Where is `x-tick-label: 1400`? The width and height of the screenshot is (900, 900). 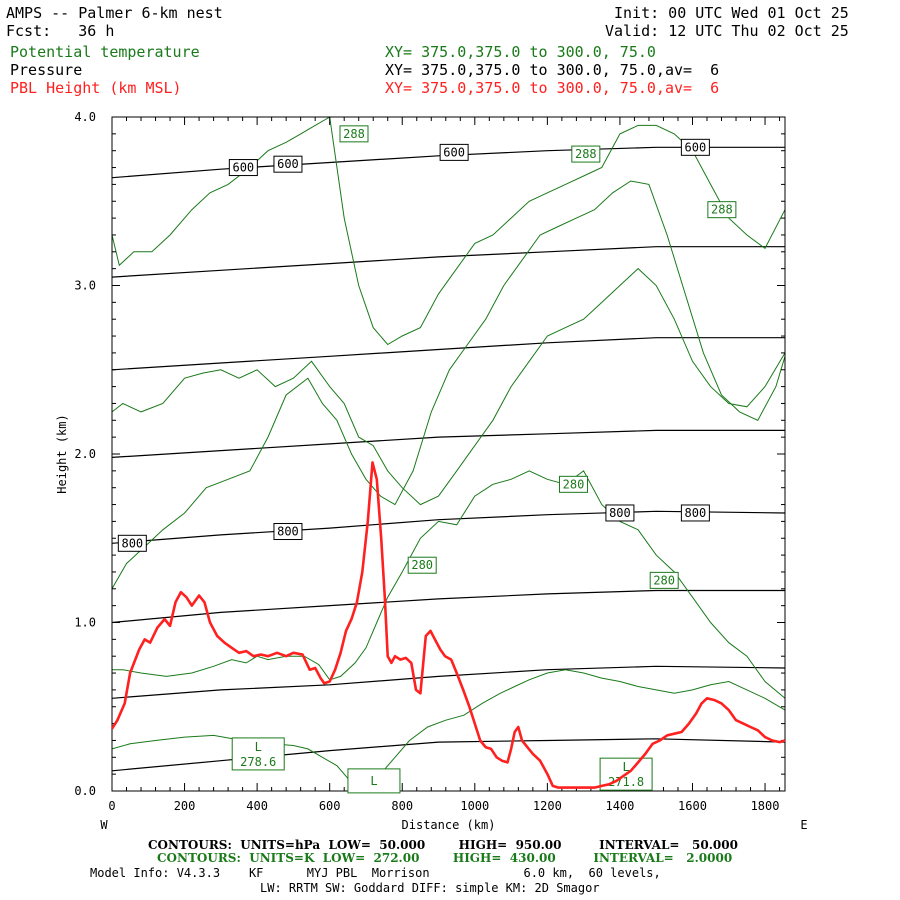 x-tick-label: 1400 is located at coordinates (619, 806).